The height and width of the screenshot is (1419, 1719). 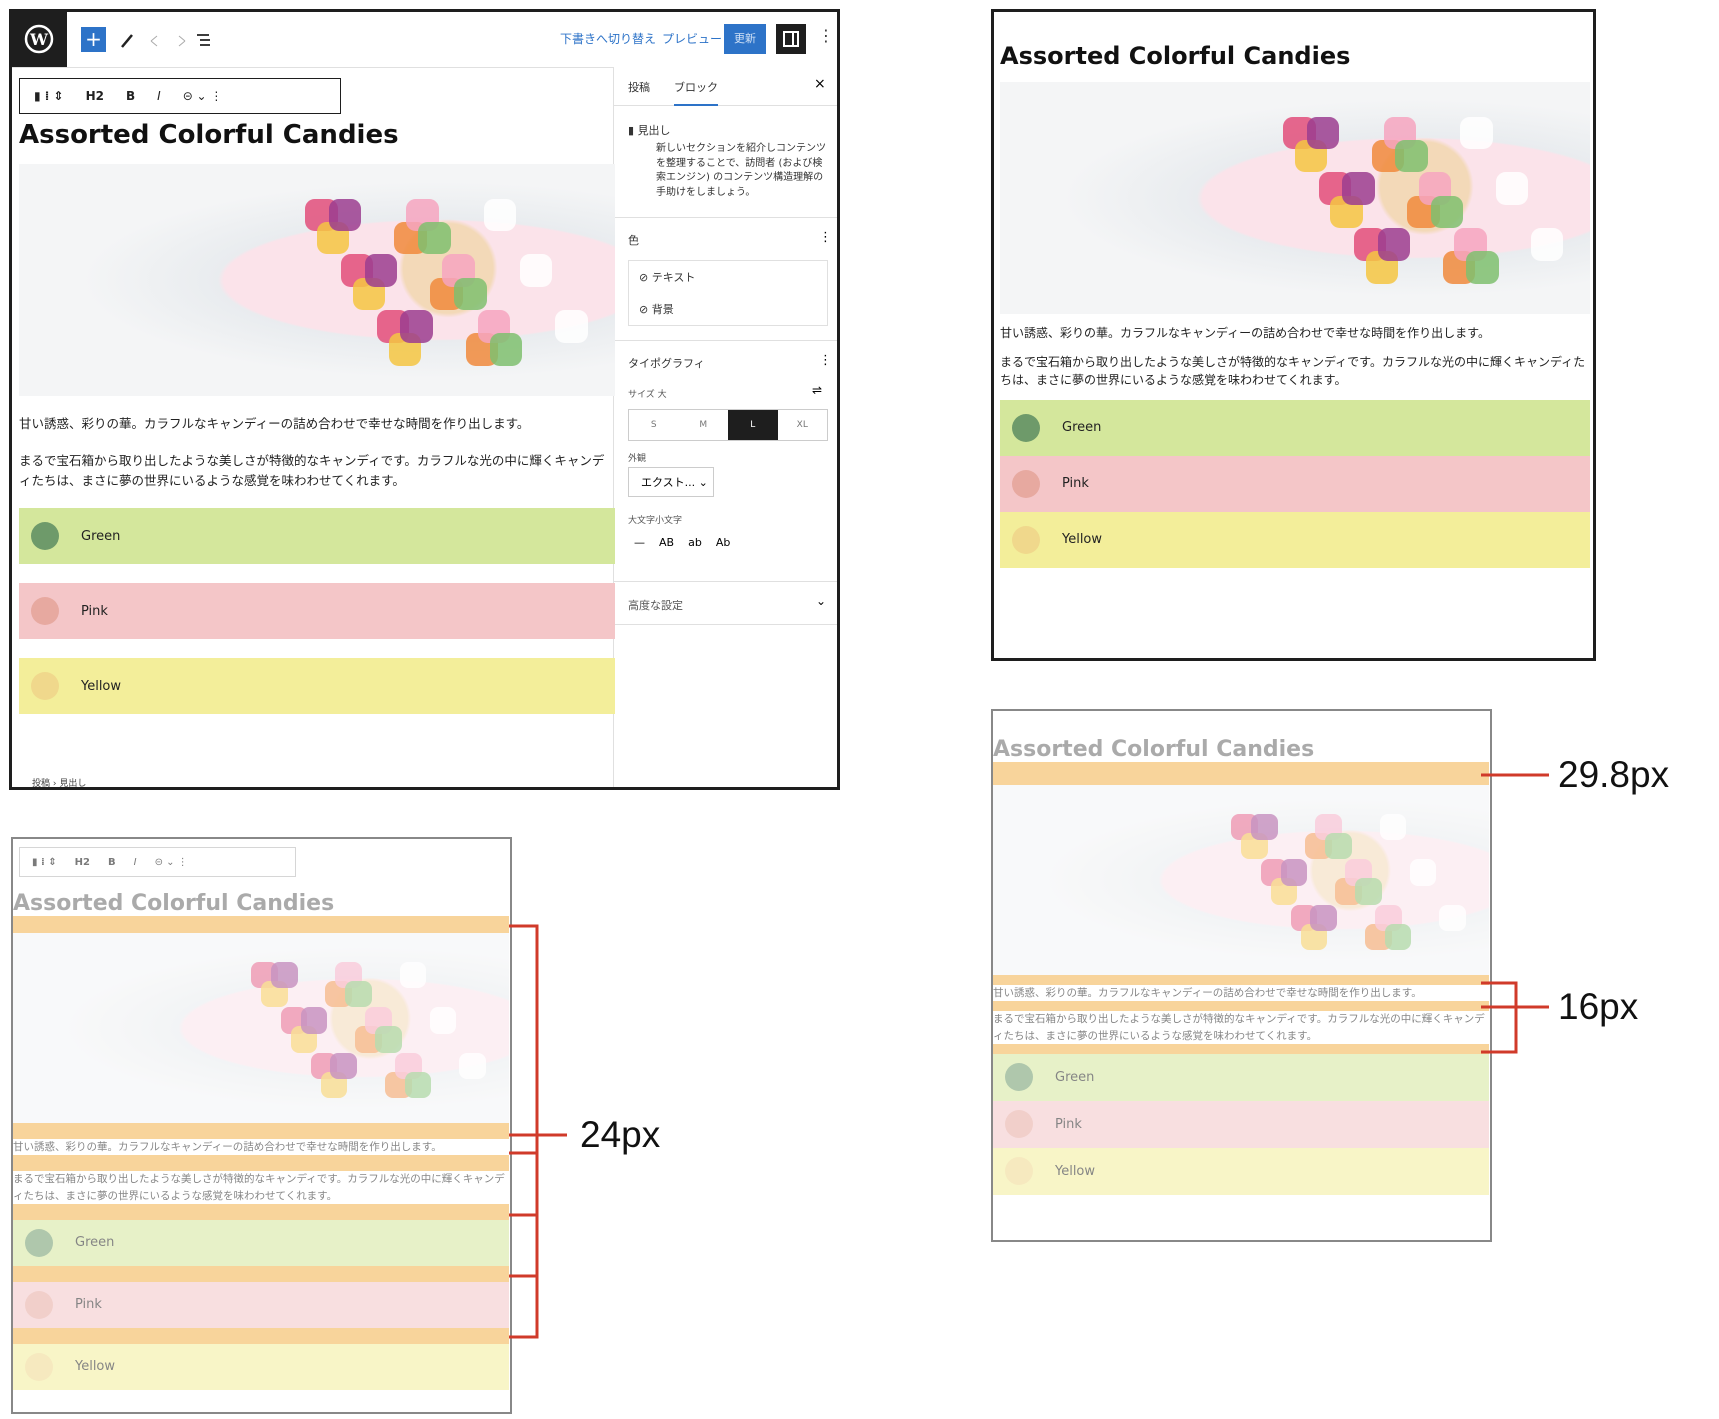 I want to click on letter-case-option: ab, so click(x=695, y=542).